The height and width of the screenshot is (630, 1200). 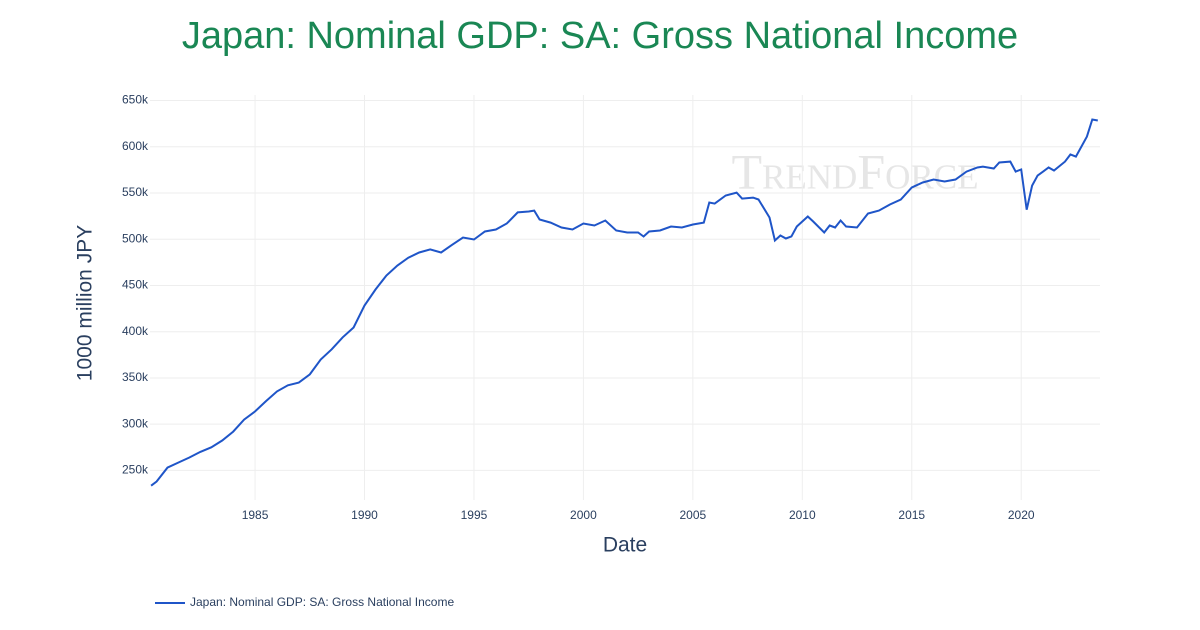 I want to click on x-tick-label: 1990, so click(x=364, y=515).